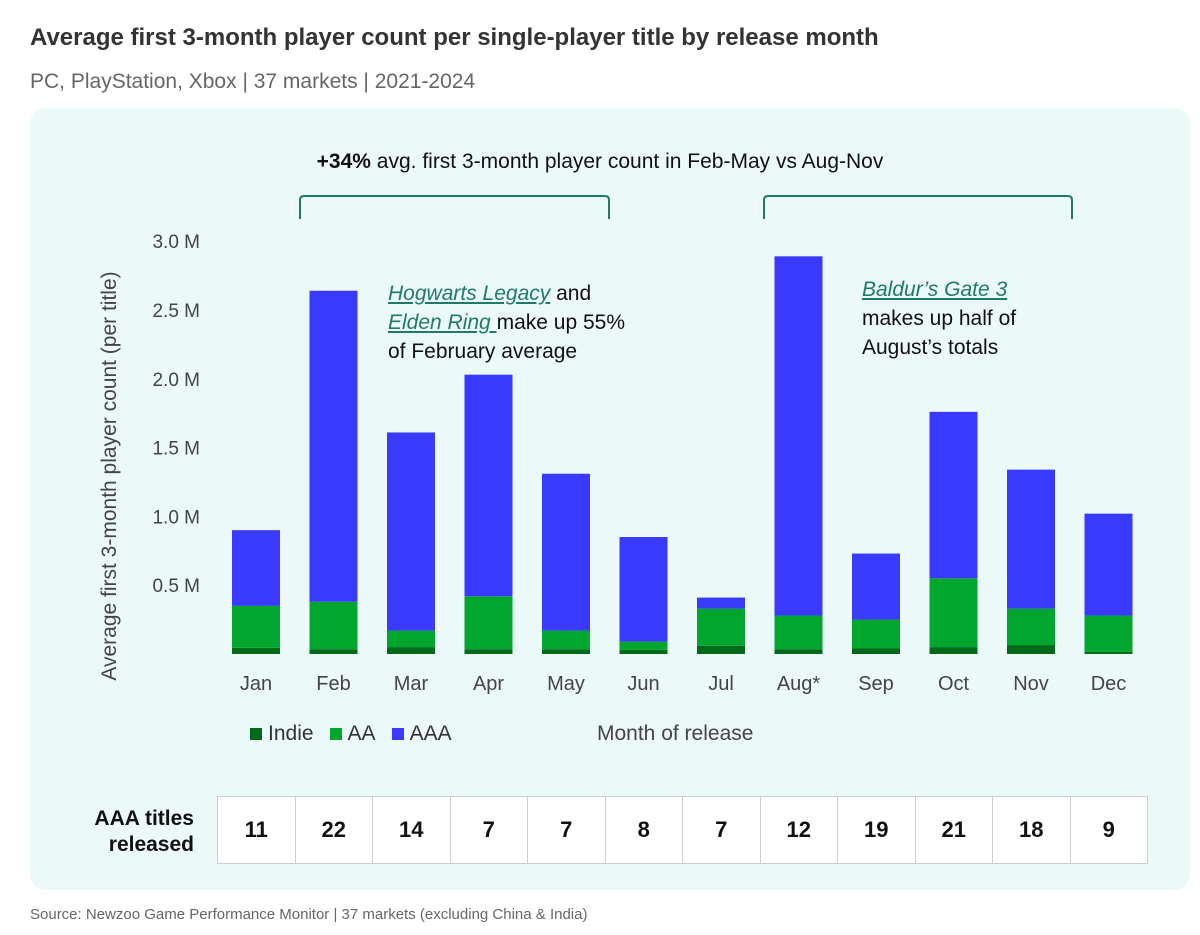 This screenshot has width=1200, height=935. I want to click on table-label: AAA titles released, so click(144, 831).